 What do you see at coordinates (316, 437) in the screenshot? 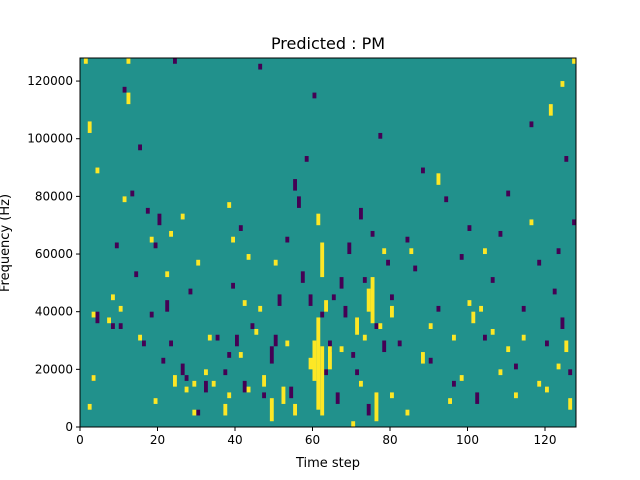
I see `x-axis: 0 20 40 60 80 100 120` at bounding box center [316, 437].